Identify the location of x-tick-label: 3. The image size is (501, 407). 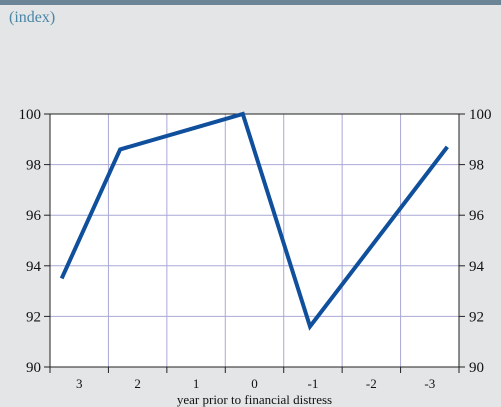
(79, 383).